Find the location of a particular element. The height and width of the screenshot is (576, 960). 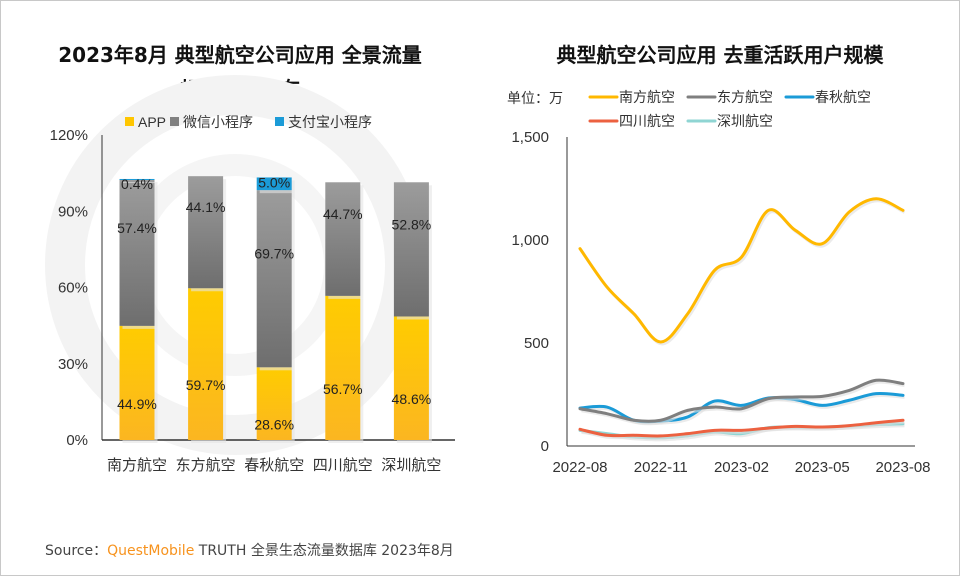

series-line-四川航空 is located at coordinates (741, 428).